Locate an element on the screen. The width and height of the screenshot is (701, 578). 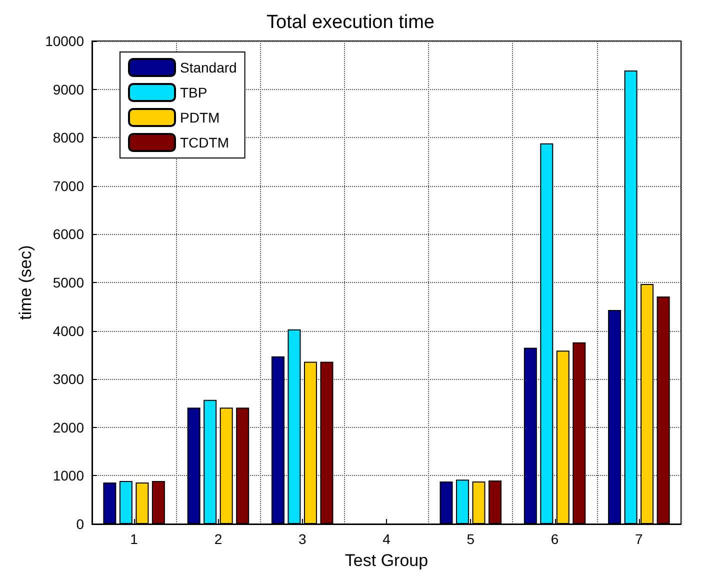
x-axis-title: Test Group is located at coordinates (386, 560).